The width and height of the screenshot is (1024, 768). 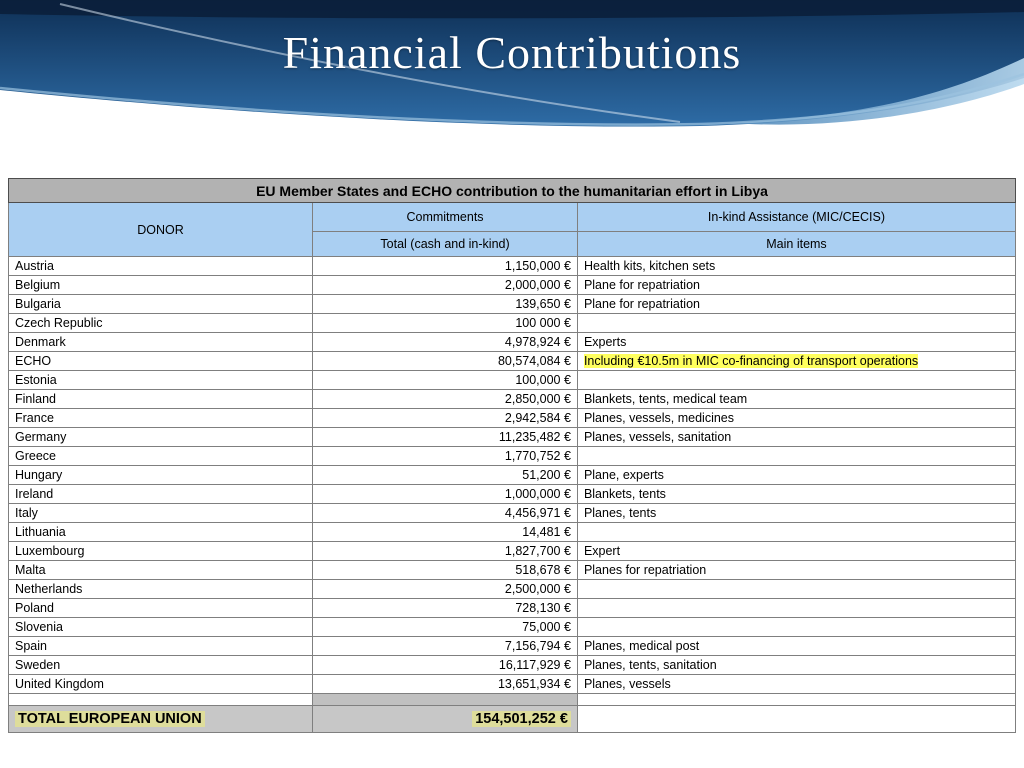 What do you see at coordinates (445, 627) in the screenshot?
I see `amount-cell: 75,000 €` at bounding box center [445, 627].